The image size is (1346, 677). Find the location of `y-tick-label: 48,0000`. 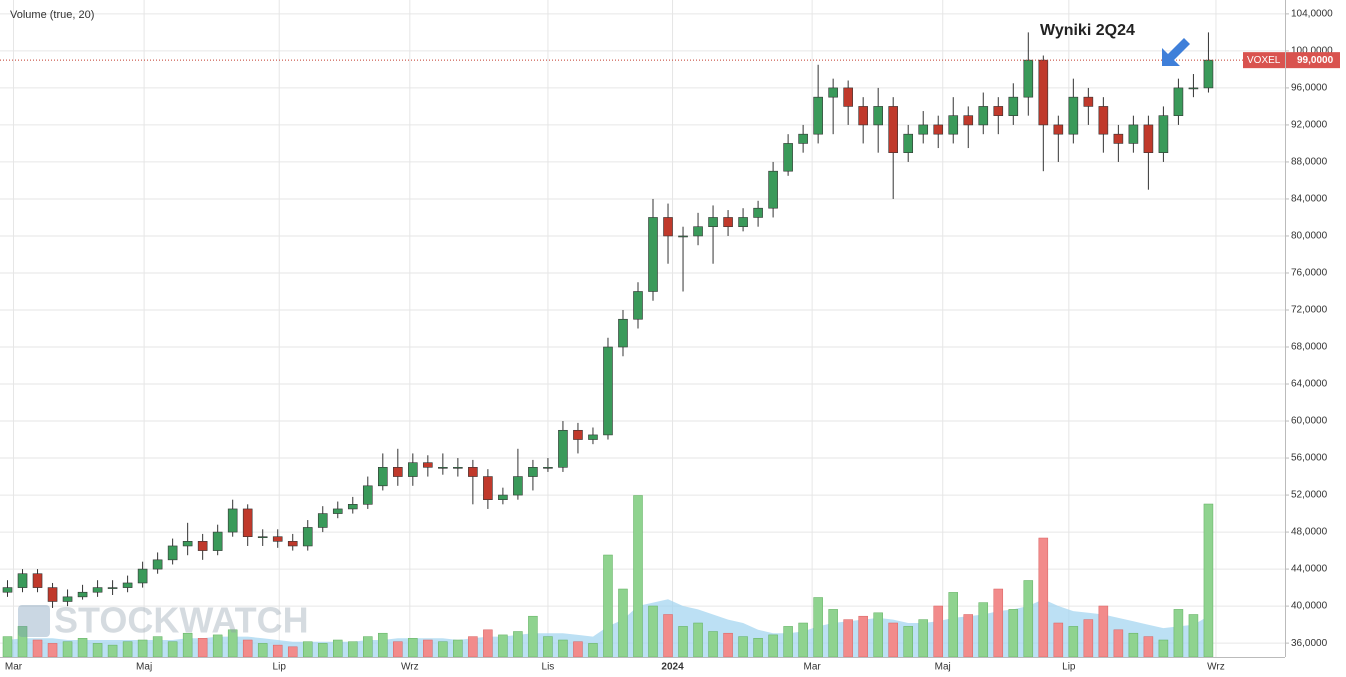

y-tick-label: 48,0000 is located at coordinates (1309, 532).